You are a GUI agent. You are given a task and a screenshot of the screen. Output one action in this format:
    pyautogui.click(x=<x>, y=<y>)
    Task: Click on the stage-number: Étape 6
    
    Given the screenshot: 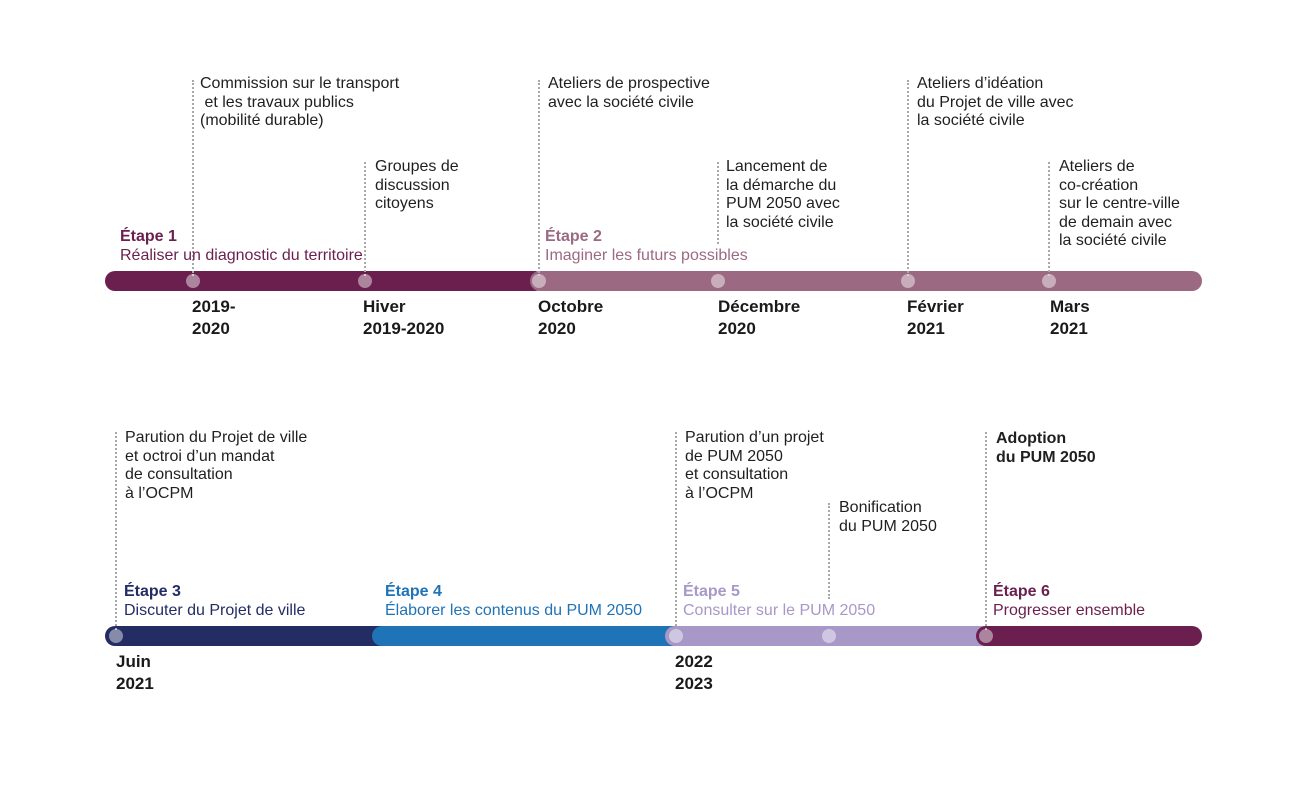 What is the action you would take?
    pyautogui.click(x=1021, y=591)
    